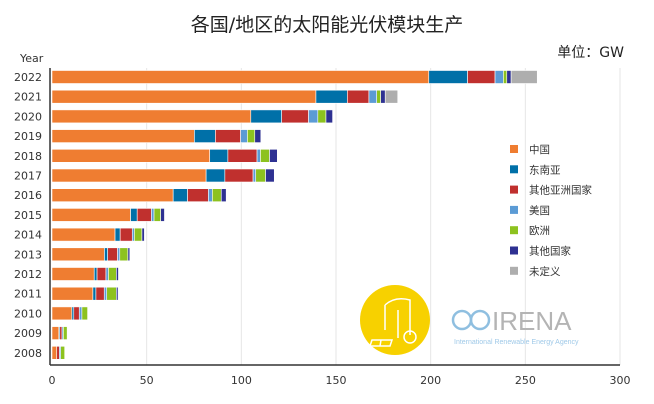 This screenshot has width=654, height=404. I want to click on y-tick-label: 2008, so click(28, 353).